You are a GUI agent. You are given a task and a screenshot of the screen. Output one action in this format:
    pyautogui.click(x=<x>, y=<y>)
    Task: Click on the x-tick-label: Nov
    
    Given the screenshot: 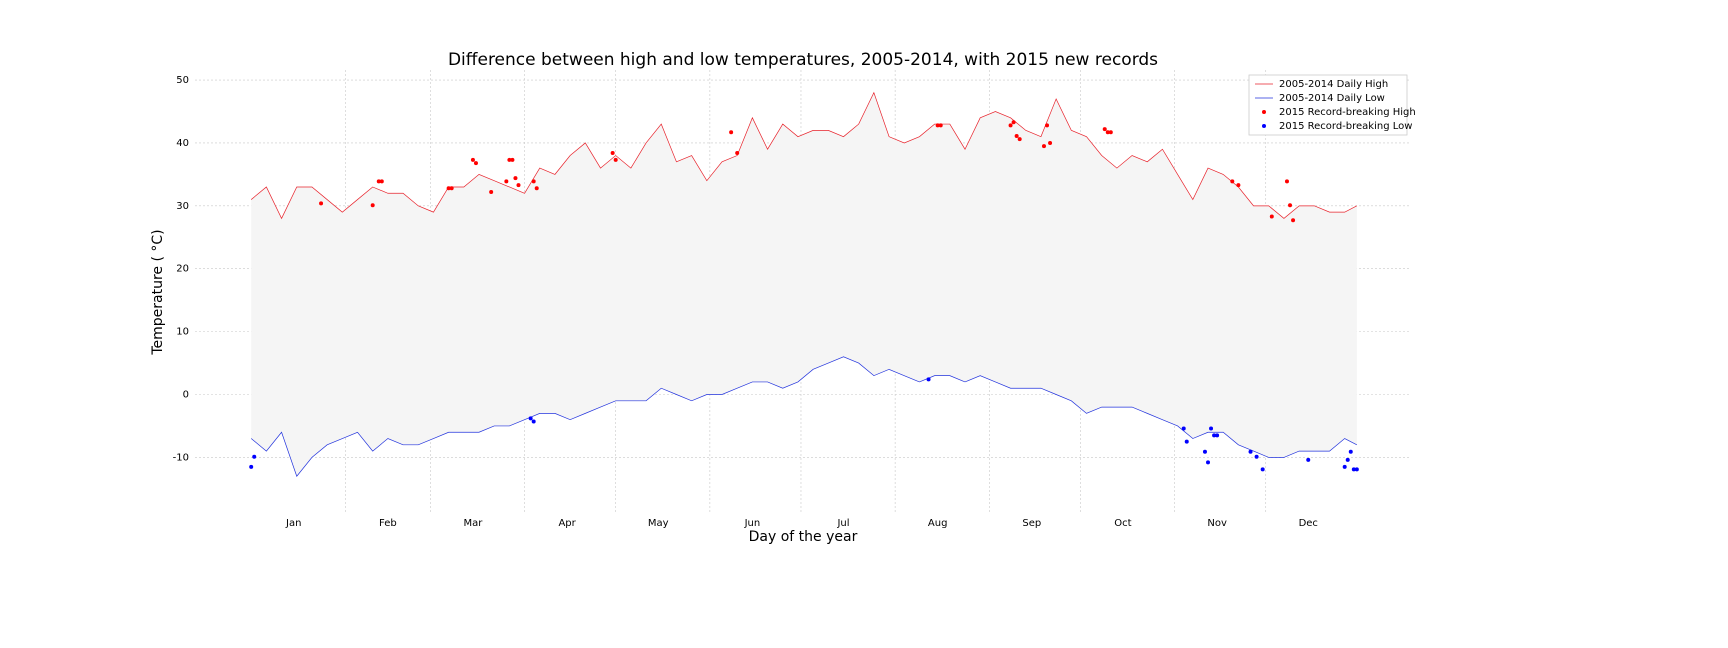 What is the action you would take?
    pyautogui.click(x=1217, y=523)
    